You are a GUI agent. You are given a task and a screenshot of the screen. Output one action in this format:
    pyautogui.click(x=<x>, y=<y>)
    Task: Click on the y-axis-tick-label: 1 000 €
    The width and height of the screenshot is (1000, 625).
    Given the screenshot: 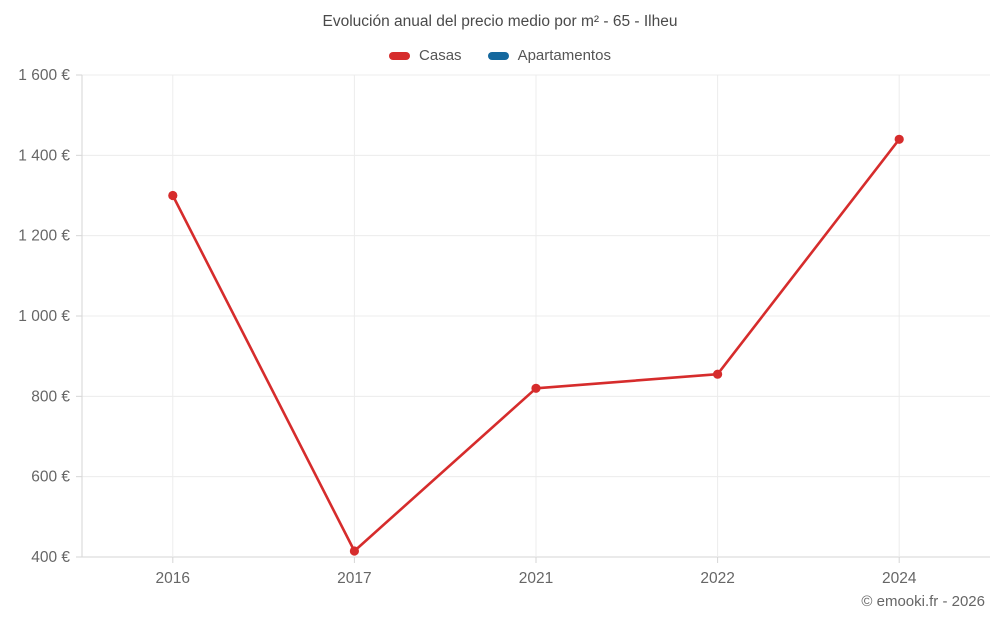 What is the action you would take?
    pyautogui.click(x=44, y=316)
    